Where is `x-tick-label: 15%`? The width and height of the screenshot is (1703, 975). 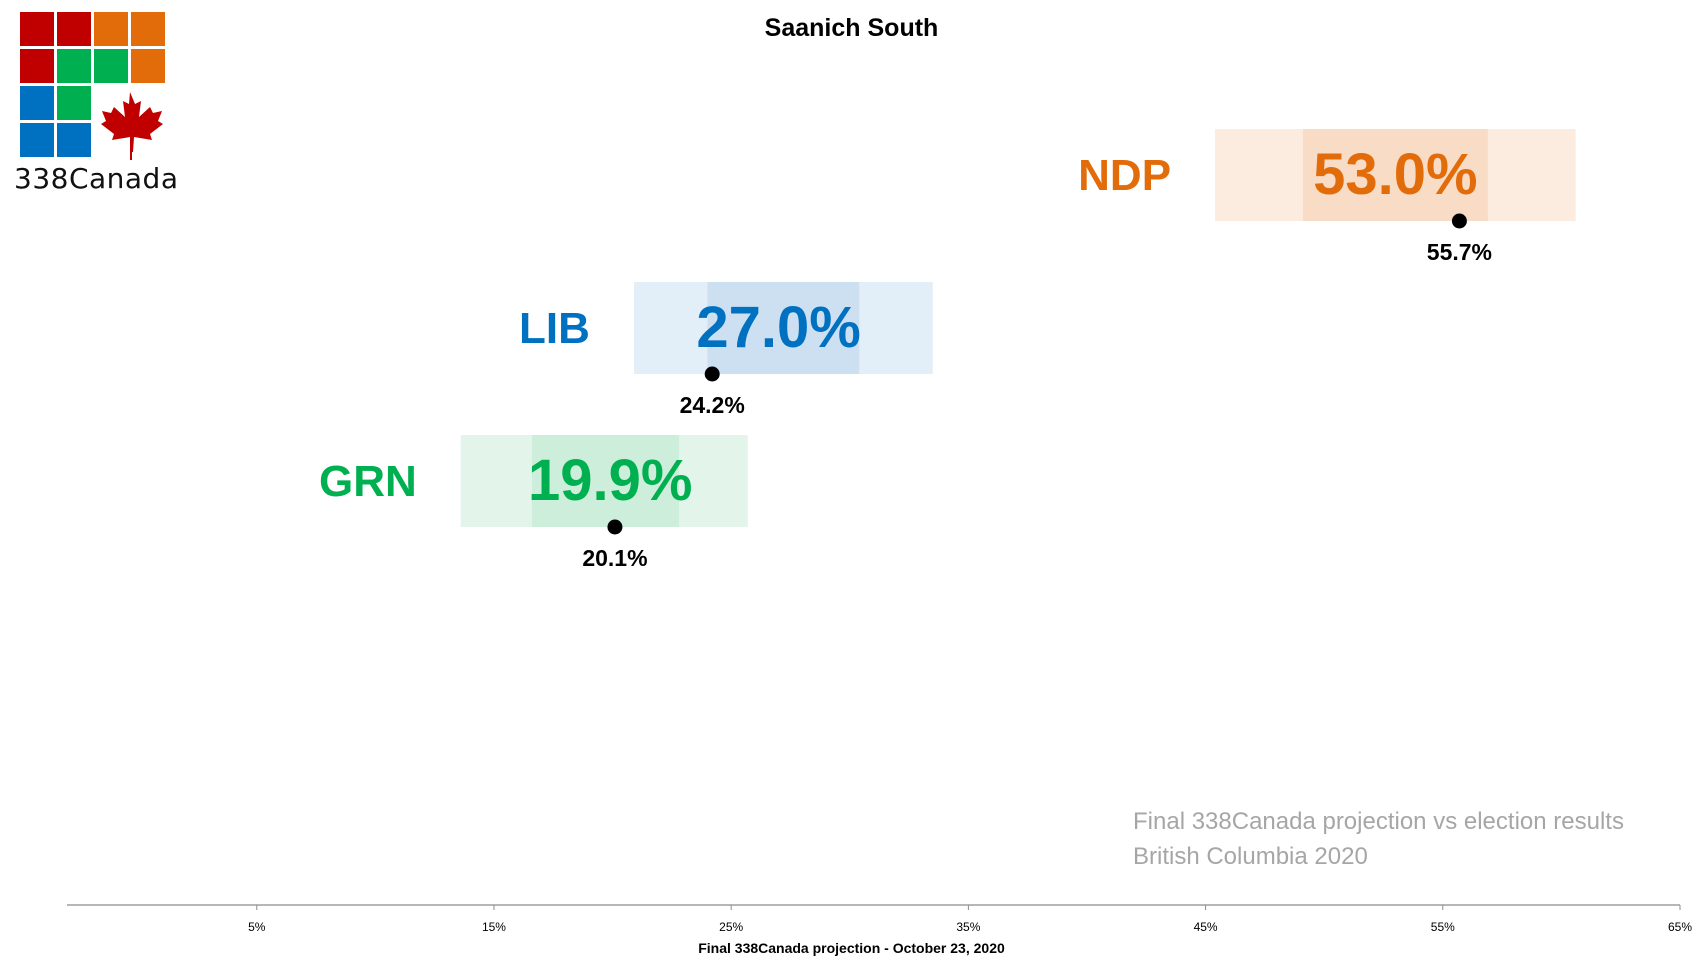
x-tick-label: 15% is located at coordinates (494, 927).